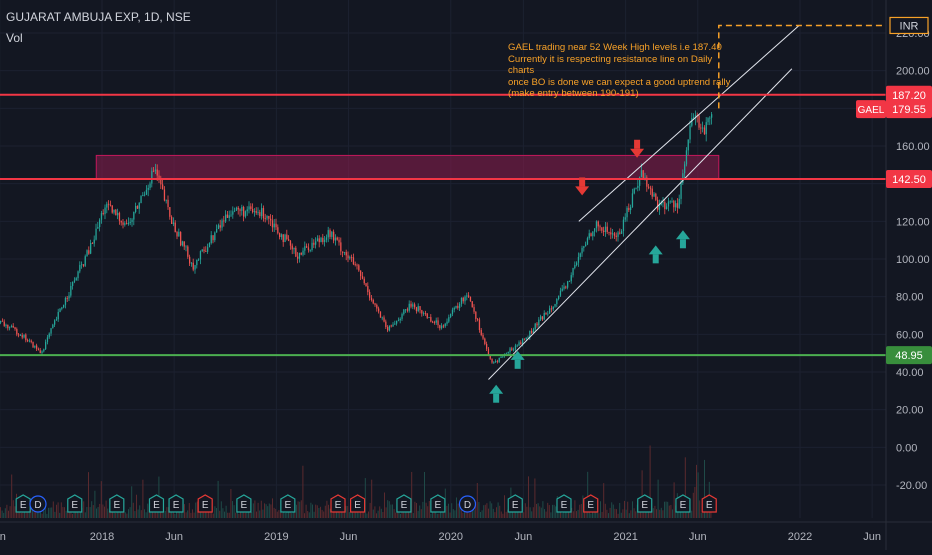 Image resolution: width=932 pixels, height=555 pixels. I want to click on x-tick-label: 2018, so click(102, 537).